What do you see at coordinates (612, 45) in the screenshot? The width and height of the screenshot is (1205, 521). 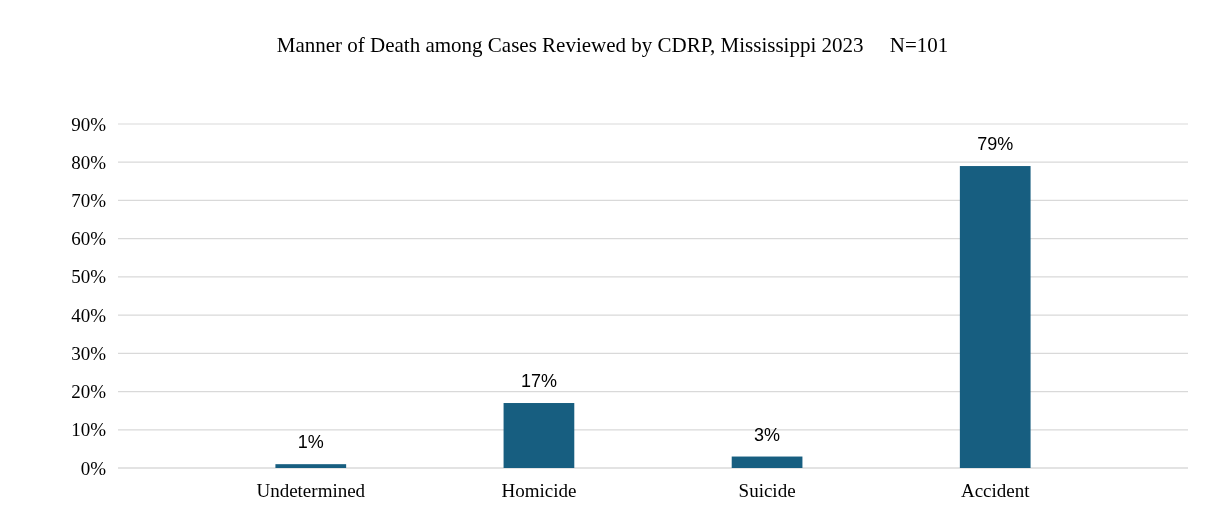 I see `chart-title: Manner of Death among Cases Reviewed by CDRP, Mississippi 2023 N=101` at bounding box center [612, 45].